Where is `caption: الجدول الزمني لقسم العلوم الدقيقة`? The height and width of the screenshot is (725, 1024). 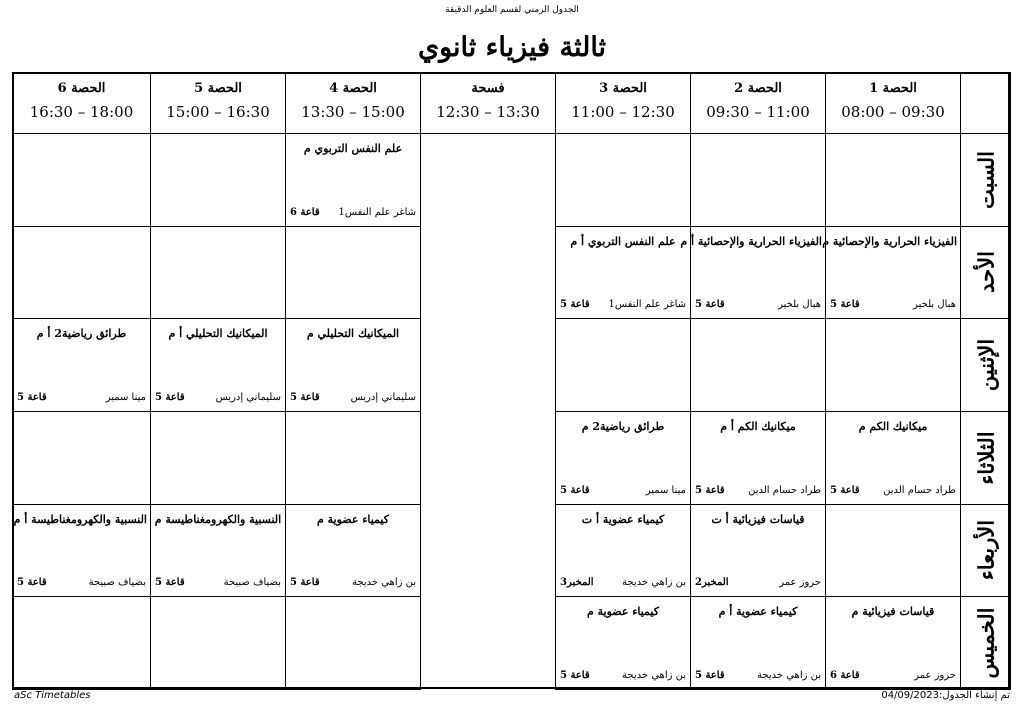 caption: الجدول الزمني لقسم العلوم الدقيقة is located at coordinates (512, 10).